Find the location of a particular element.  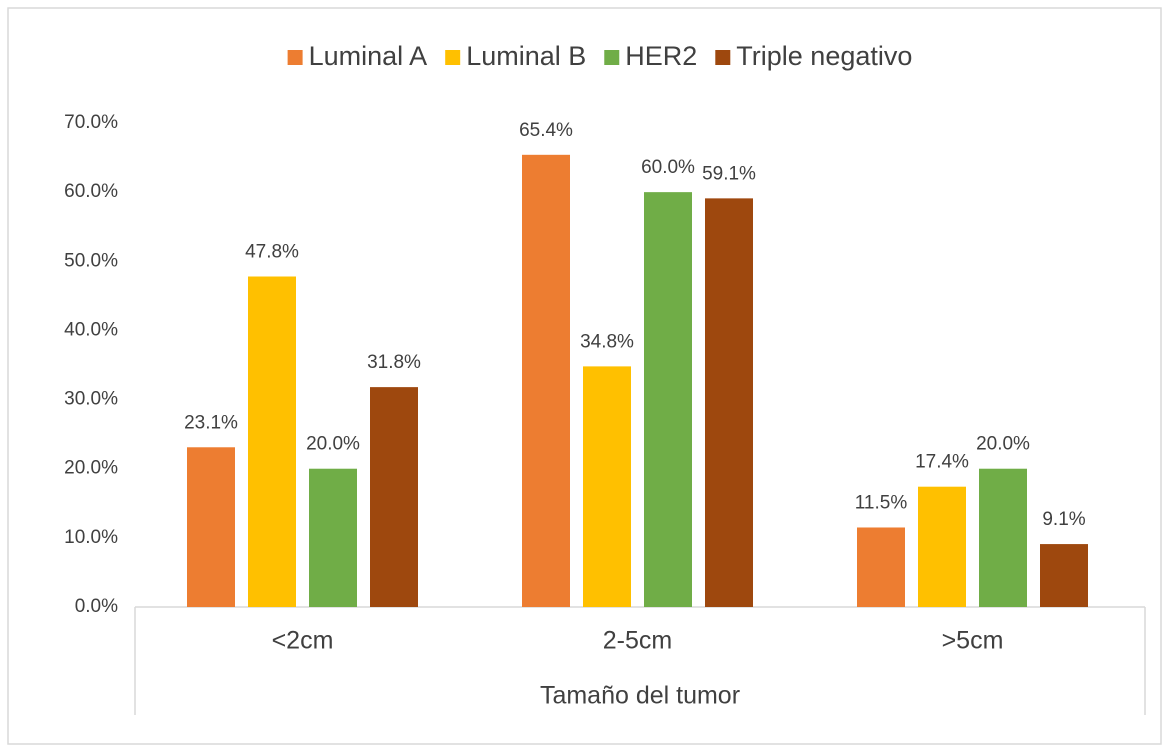

y-tick-label: 50.0% is located at coordinates (91, 260).